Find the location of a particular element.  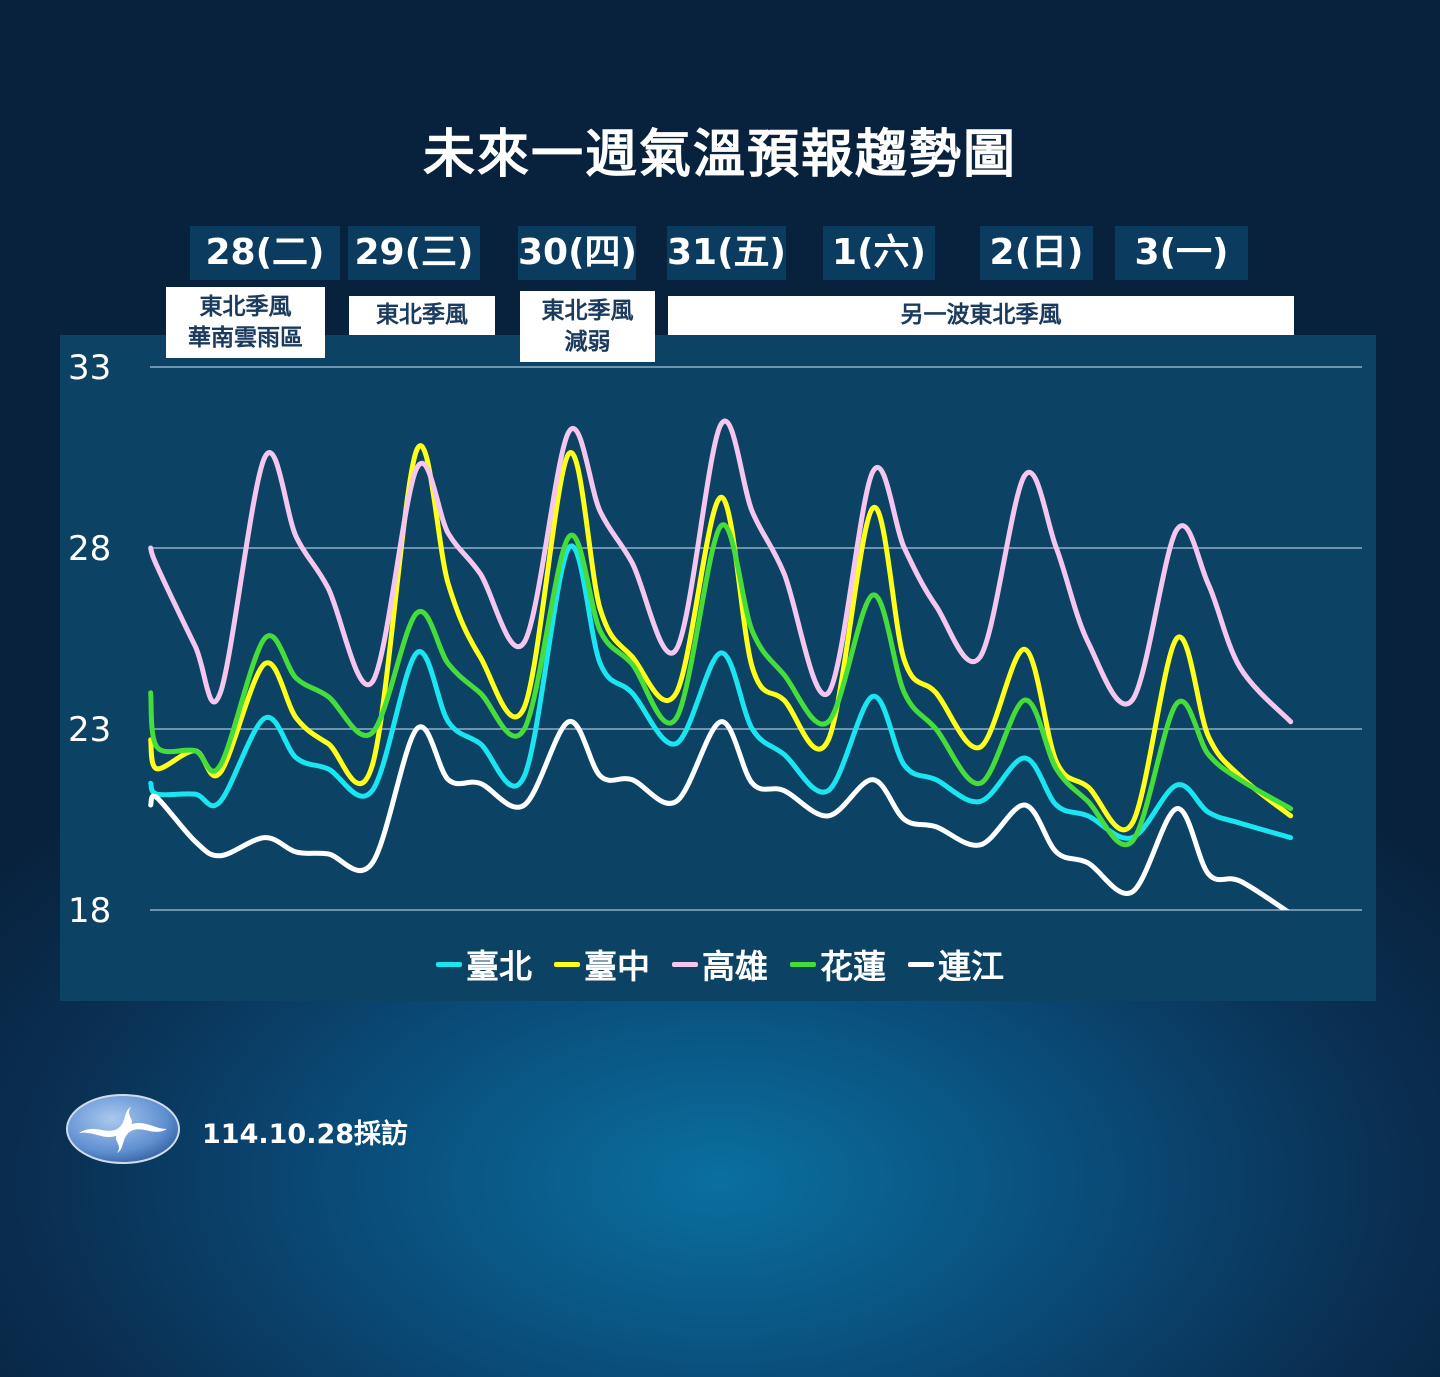

note-line: 華南雲雨區 is located at coordinates (245, 337).